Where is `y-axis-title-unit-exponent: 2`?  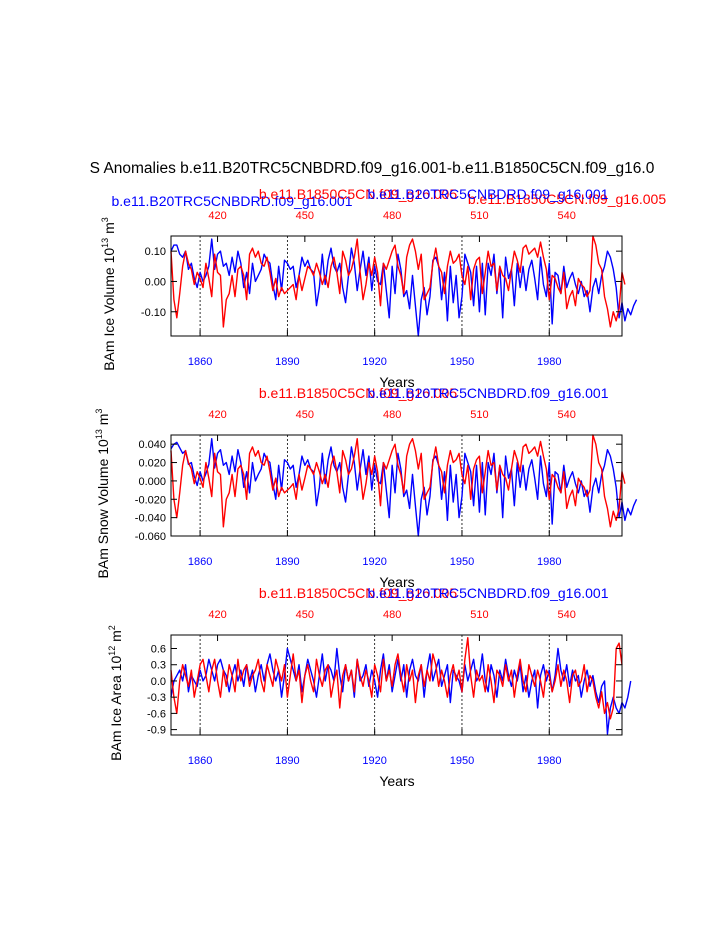 y-axis-title-unit-exponent: 2 is located at coordinates (112, 627).